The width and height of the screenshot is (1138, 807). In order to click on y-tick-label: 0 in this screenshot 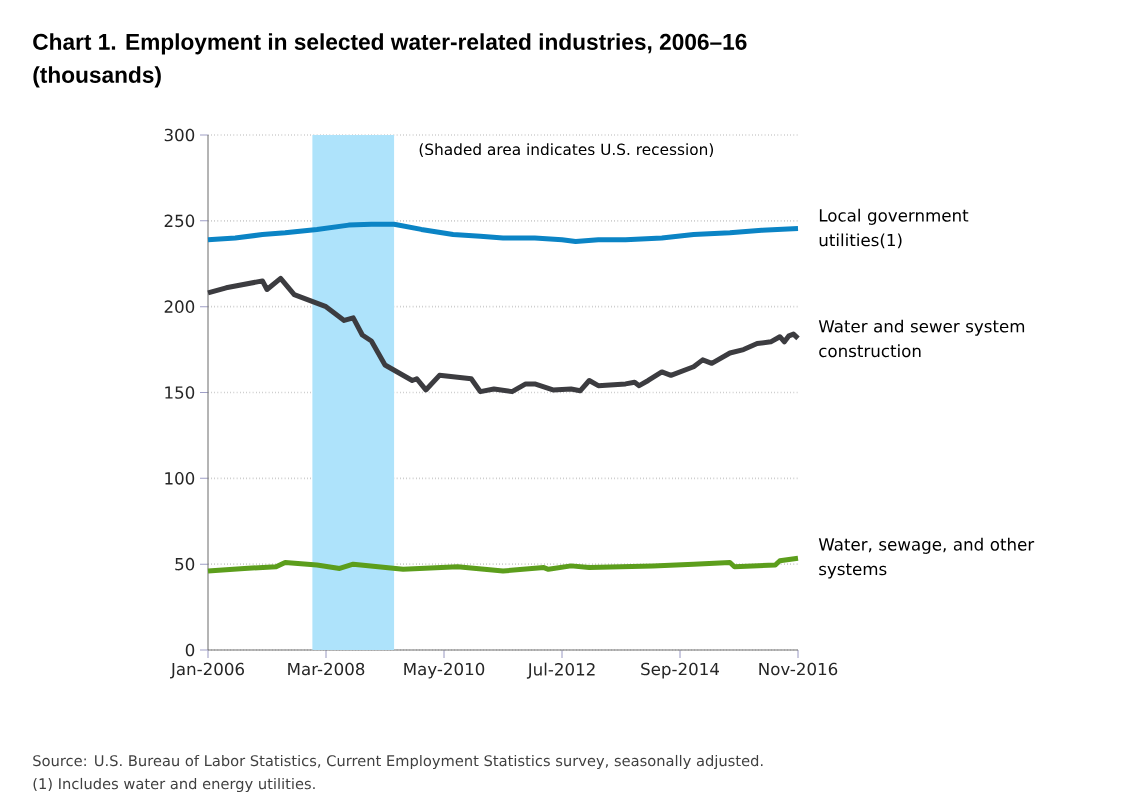, I will do `click(190, 650)`.